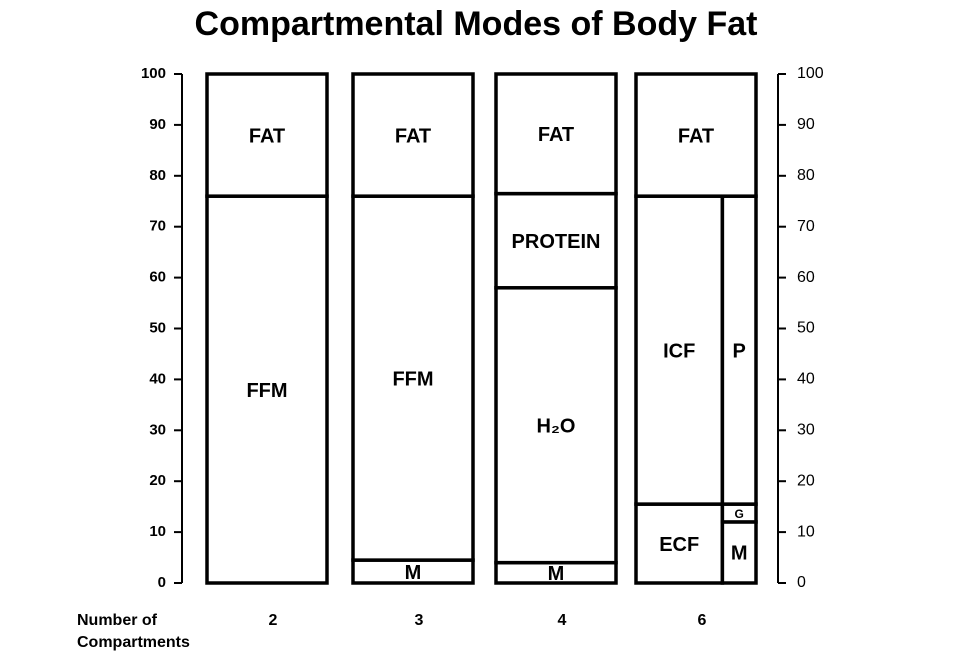  I want to click on segment-label: G, so click(739, 514).